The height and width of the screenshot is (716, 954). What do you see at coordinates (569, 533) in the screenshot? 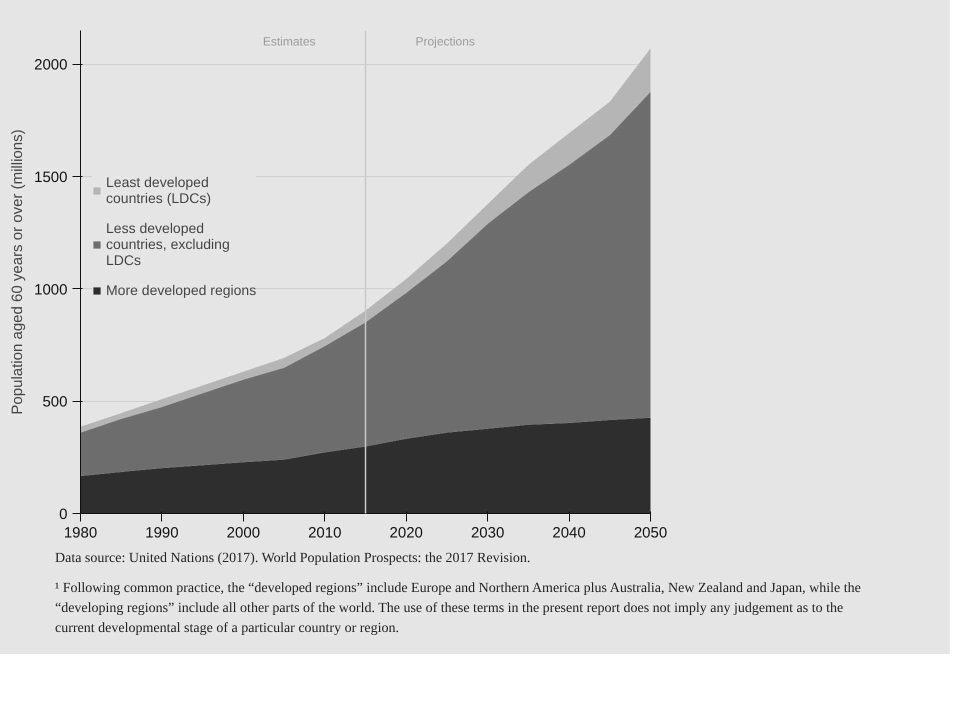
I see `x-tick-label: 2040` at bounding box center [569, 533].